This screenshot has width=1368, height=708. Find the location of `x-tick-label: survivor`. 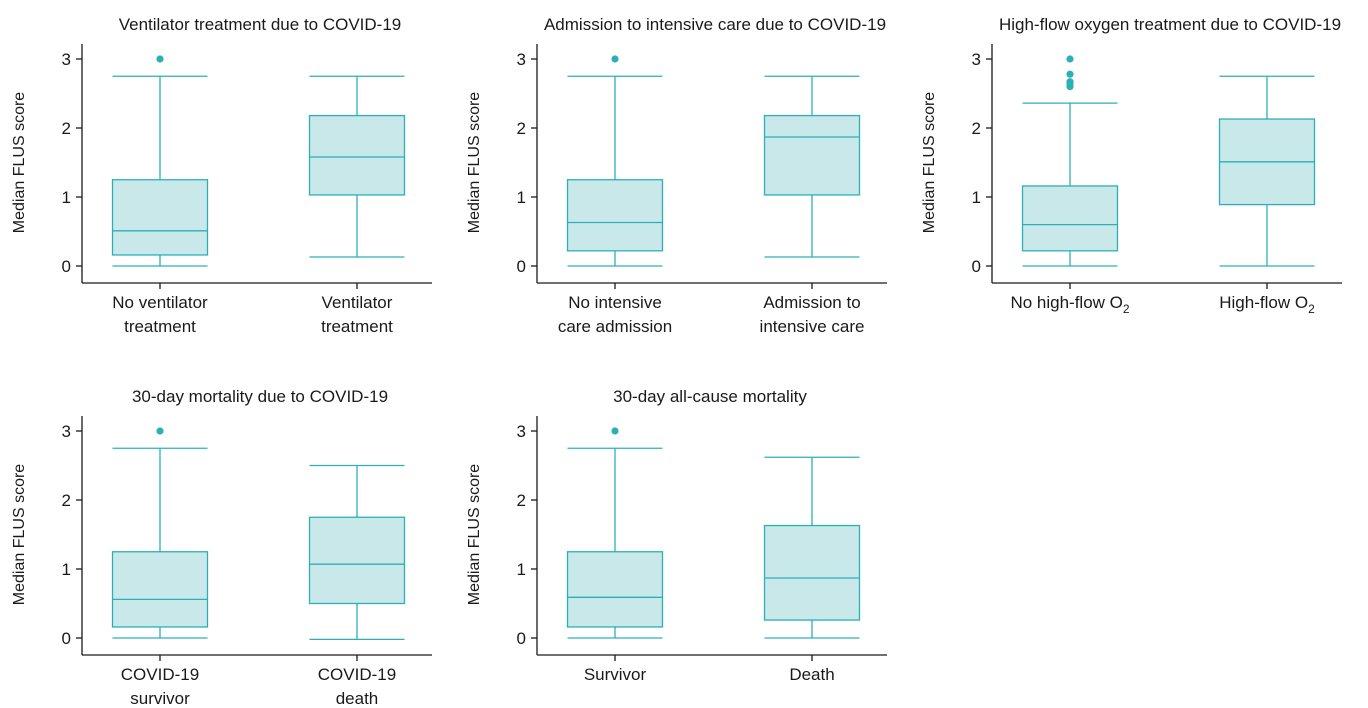

x-tick-label: survivor is located at coordinates (160, 698).